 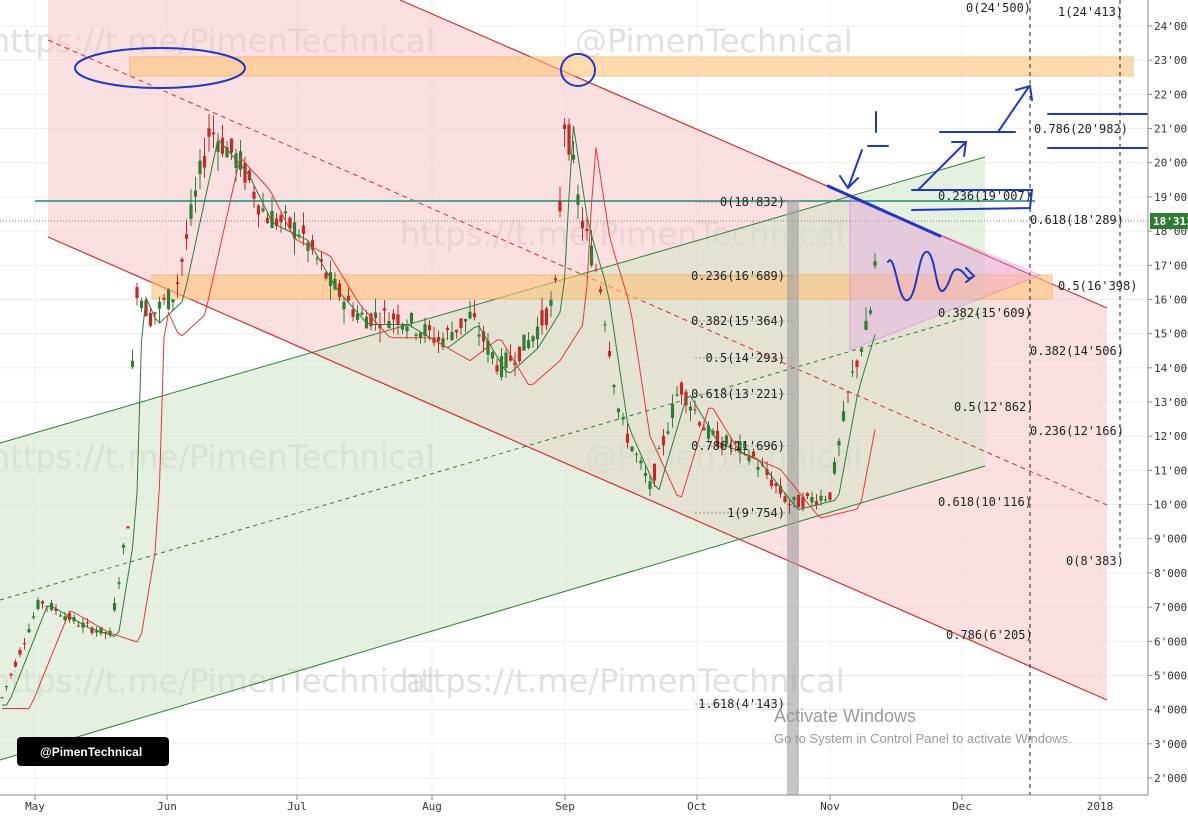 I want to click on annotation-number-one, so click(x=878, y=129).